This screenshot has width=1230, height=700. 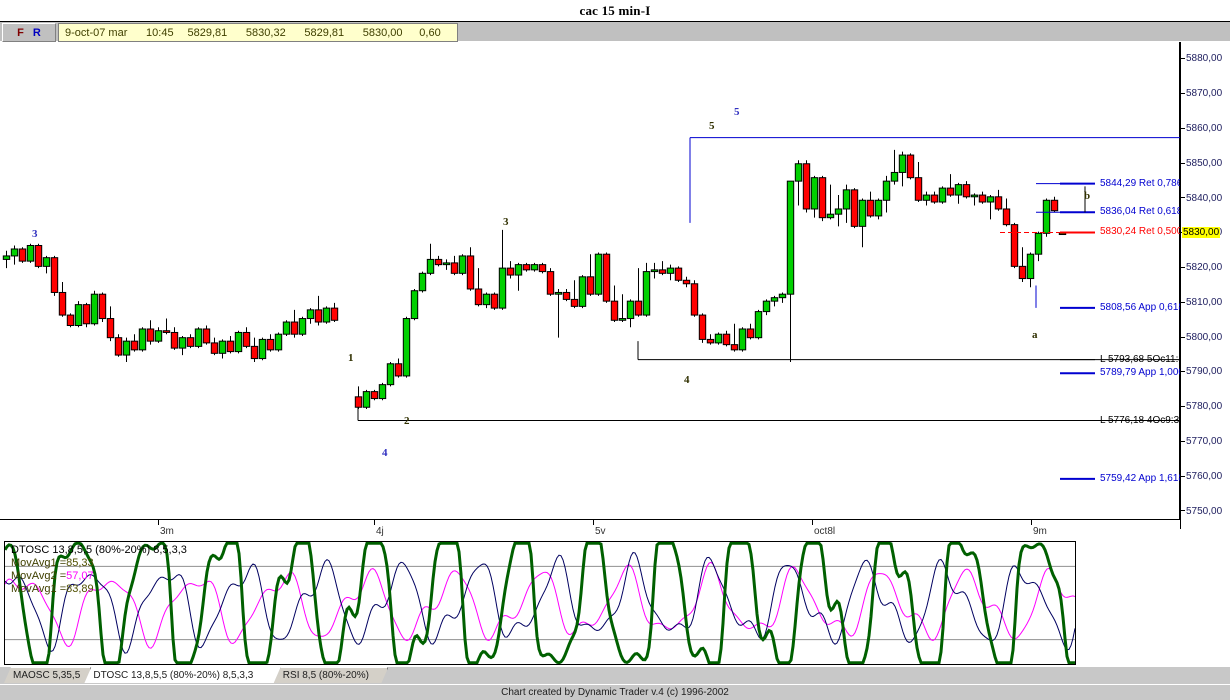 I want to click on oscillator-series-dtosc-slow, so click(x=540, y=603).